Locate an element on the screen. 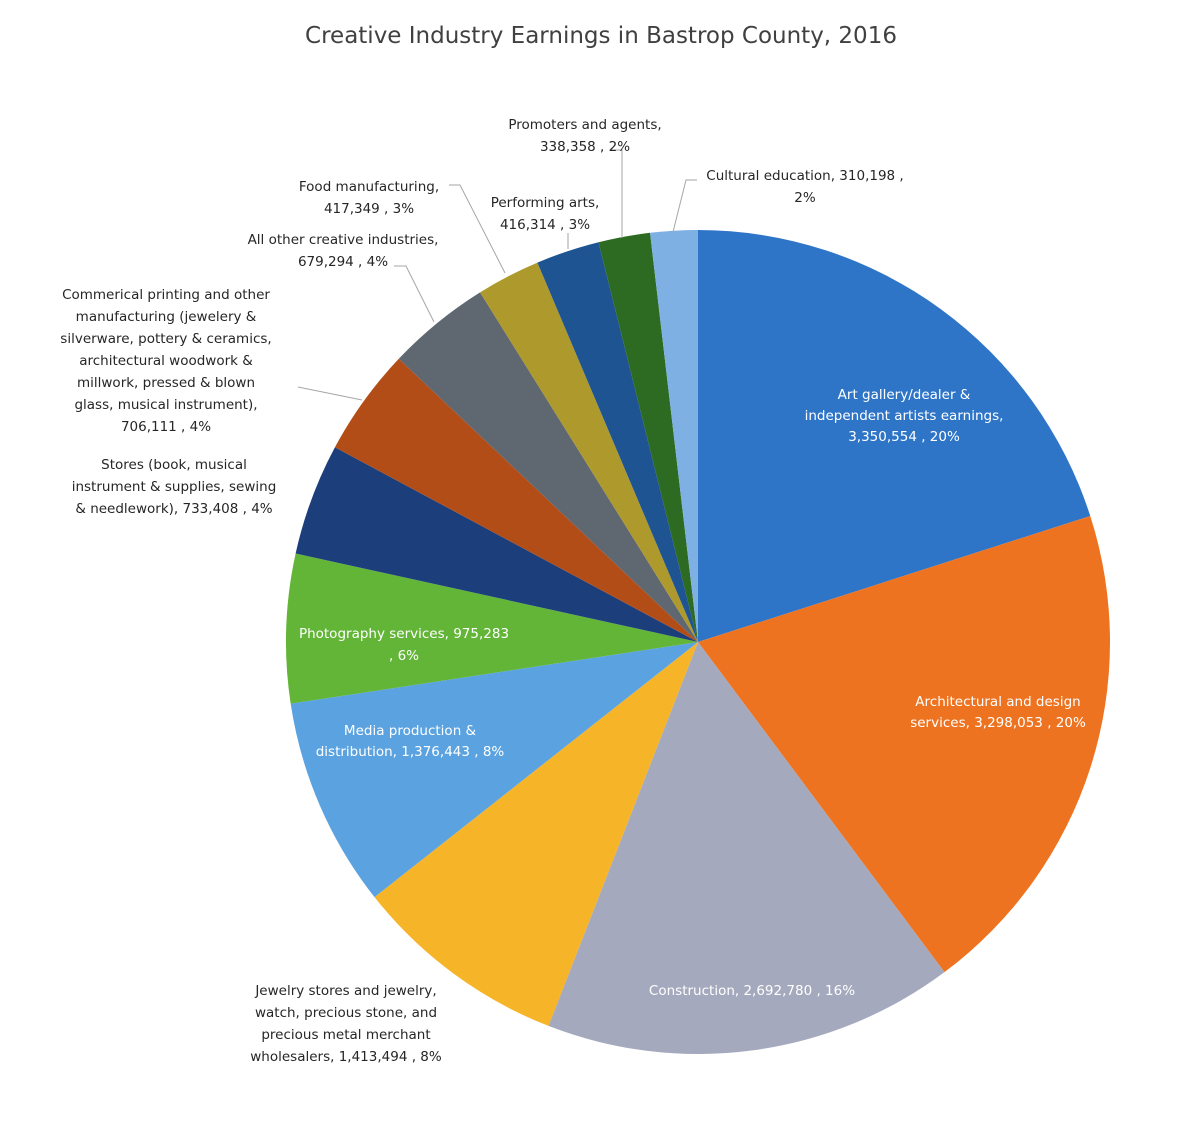  data-label-line: & needlework), 733,408 , 4% is located at coordinates (173, 509).